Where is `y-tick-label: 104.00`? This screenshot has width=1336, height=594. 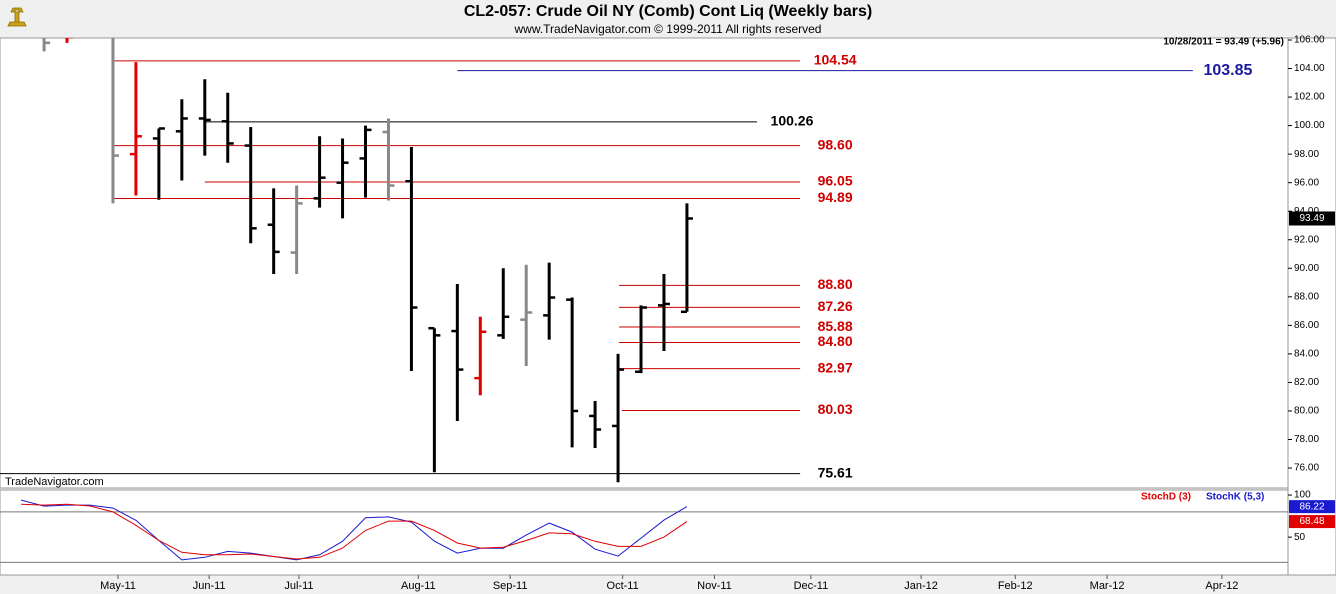 y-tick-label: 104.00 is located at coordinates (1309, 68).